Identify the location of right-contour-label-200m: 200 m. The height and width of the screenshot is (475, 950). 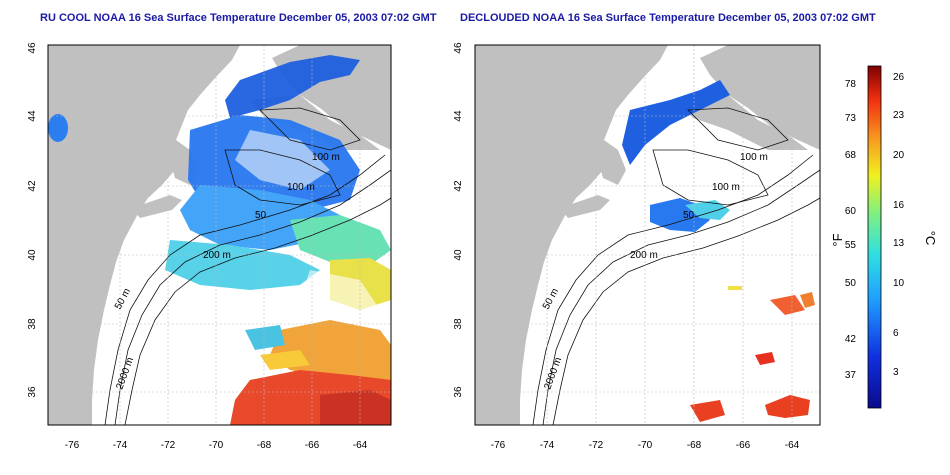
(644, 255).